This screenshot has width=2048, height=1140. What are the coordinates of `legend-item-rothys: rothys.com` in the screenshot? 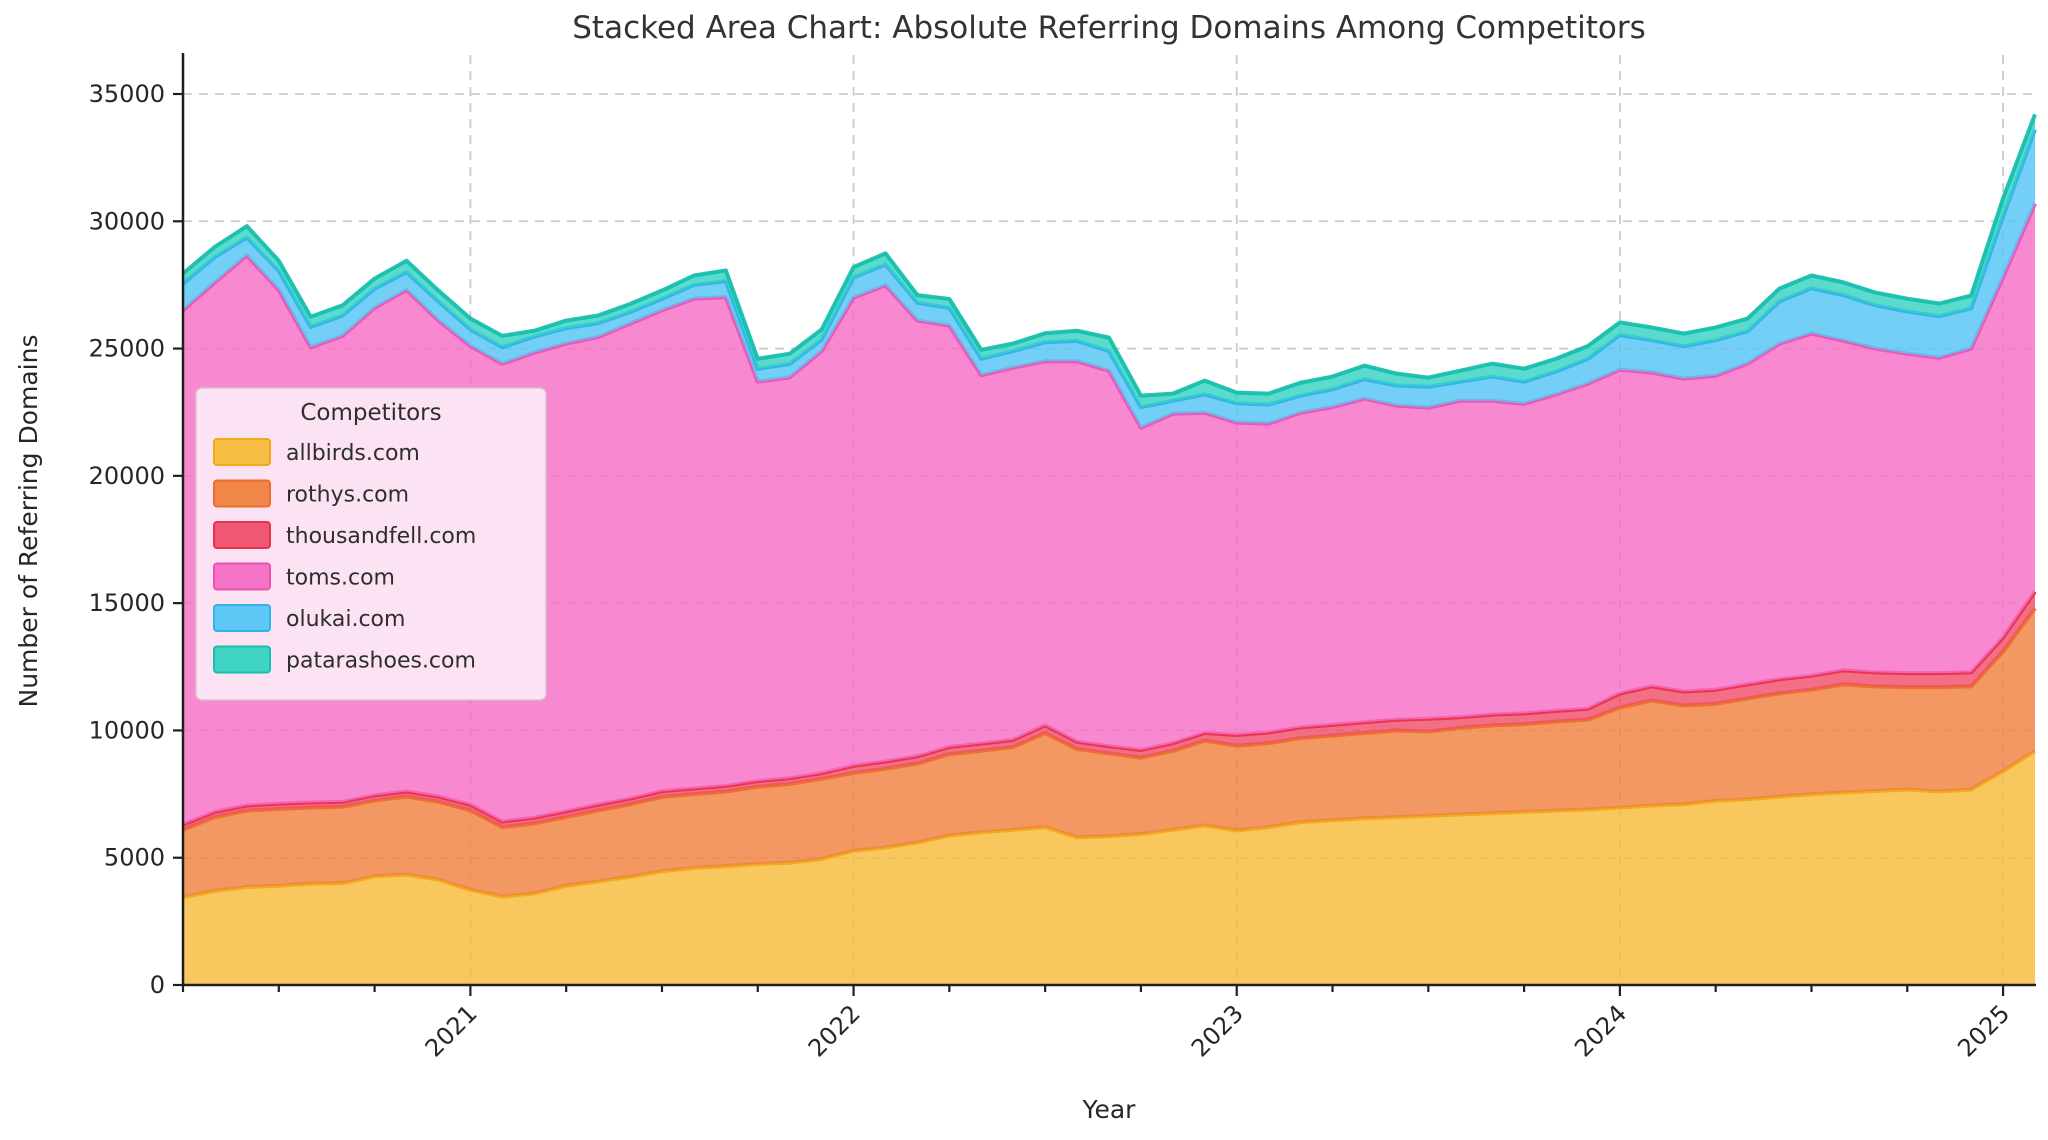 It's located at (311, 493).